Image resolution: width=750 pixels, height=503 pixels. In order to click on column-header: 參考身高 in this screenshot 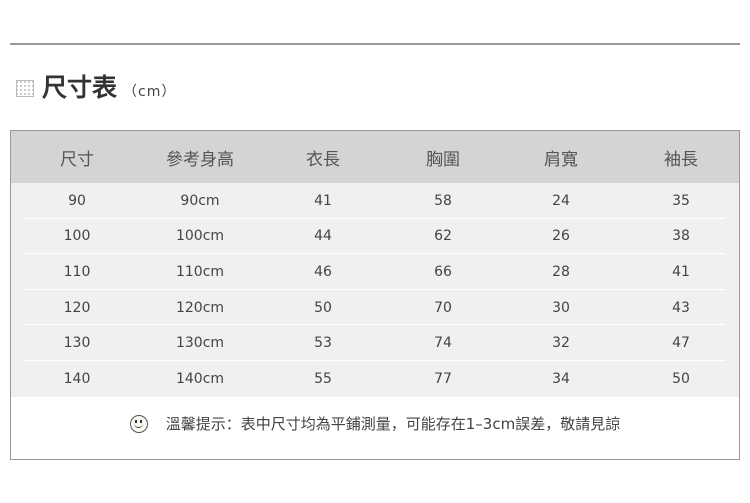, I will do `click(200, 159)`.